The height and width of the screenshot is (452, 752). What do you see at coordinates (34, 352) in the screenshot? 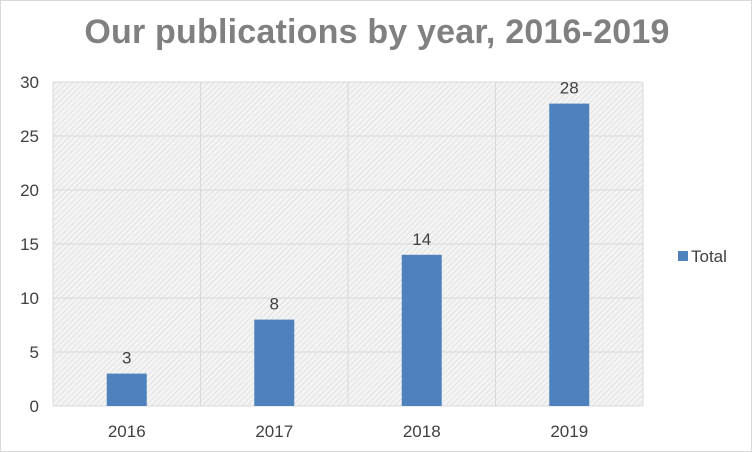
I see `y-tick-label: 5` at bounding box center [34, 352].